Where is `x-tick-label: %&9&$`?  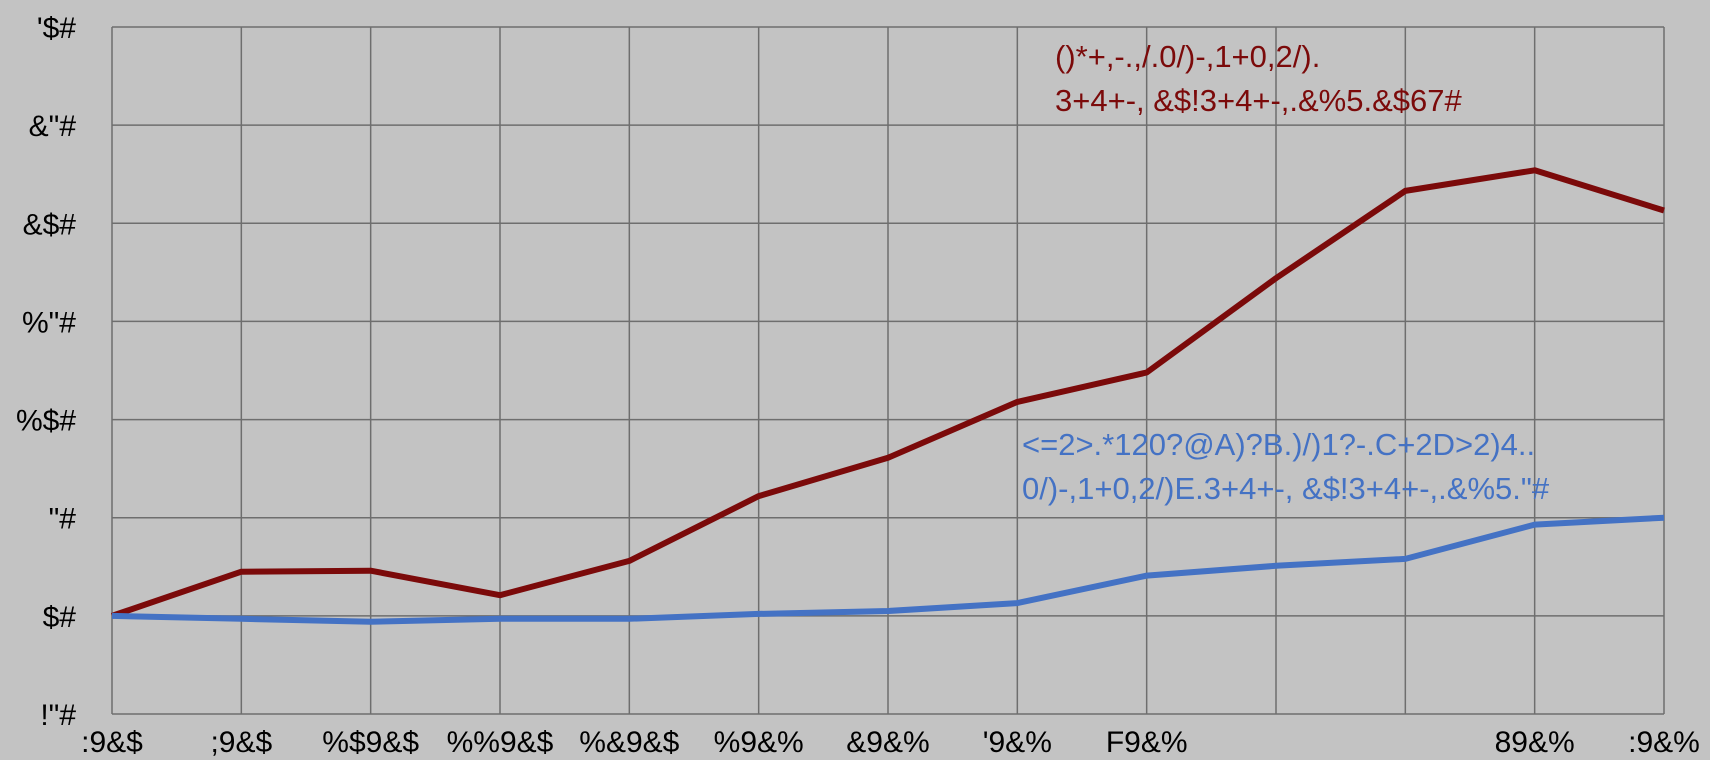 x-tick-label: %&9&$ is located at coordinates (629, 742).